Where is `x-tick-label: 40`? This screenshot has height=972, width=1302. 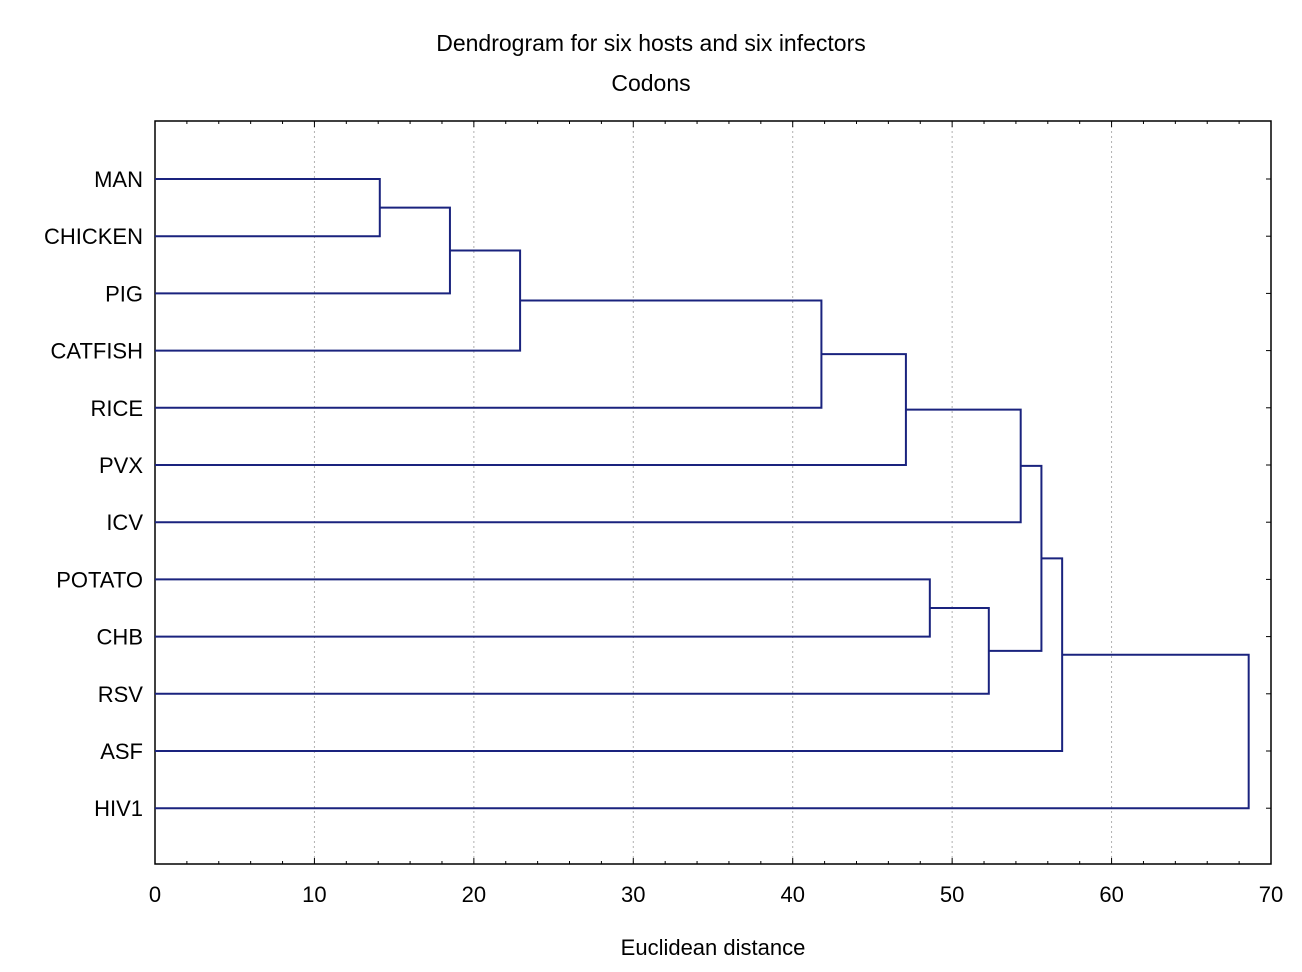 x-tick-label: 40 is located at coordinates (792, 894).